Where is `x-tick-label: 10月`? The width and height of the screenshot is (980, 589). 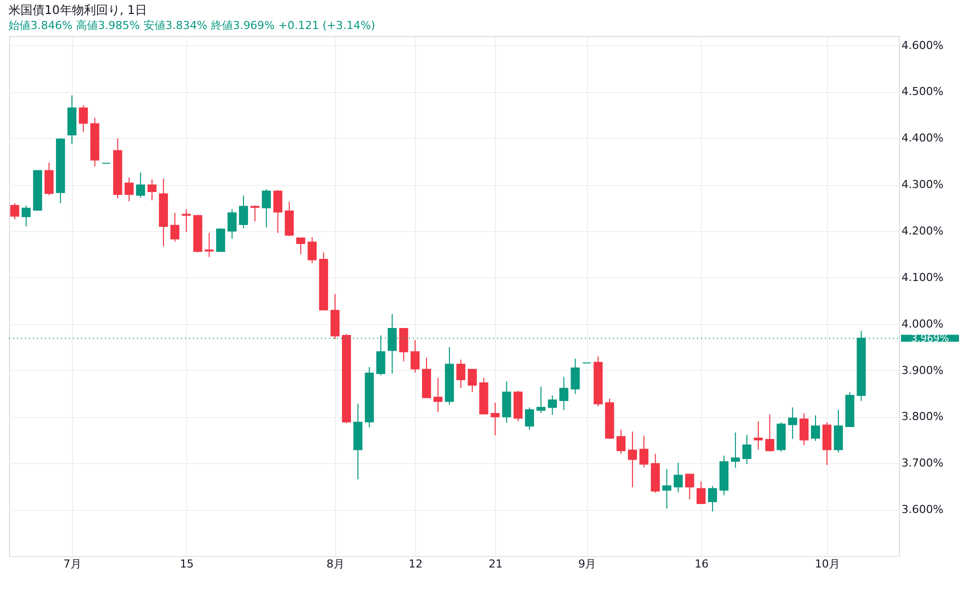
x-tick-label: 10月 is located at coordinates (827, 564).